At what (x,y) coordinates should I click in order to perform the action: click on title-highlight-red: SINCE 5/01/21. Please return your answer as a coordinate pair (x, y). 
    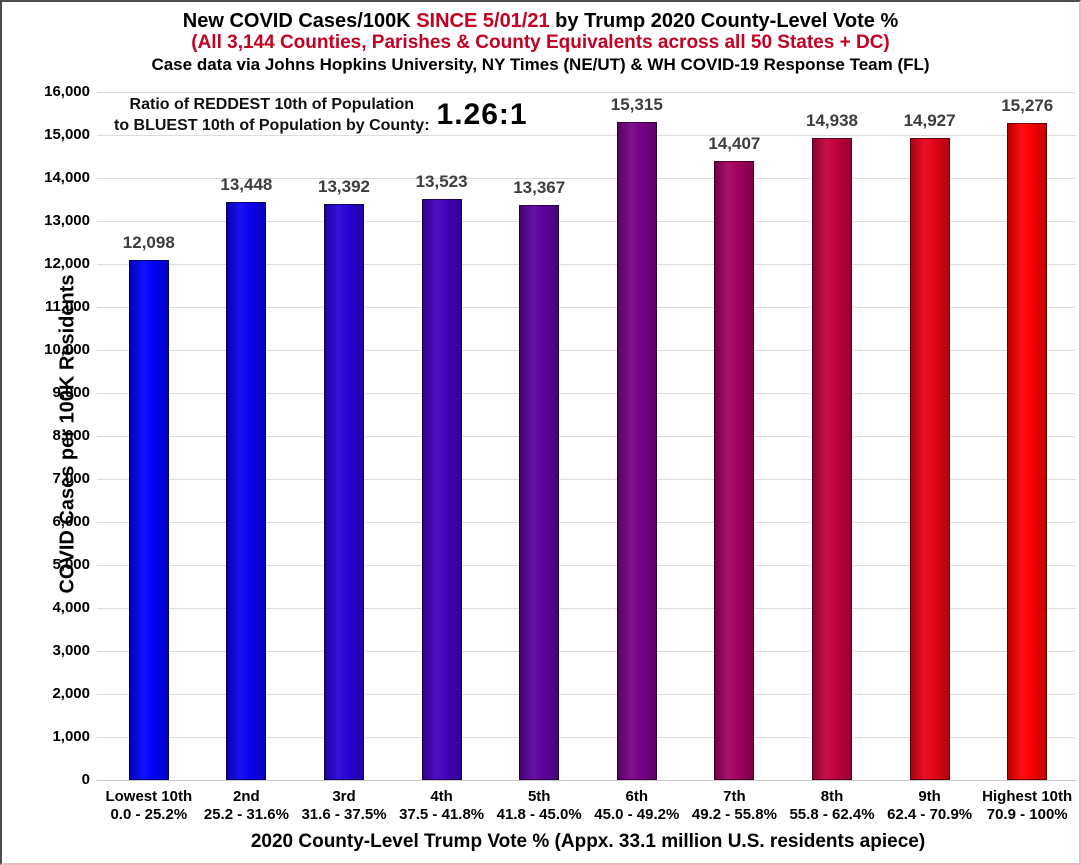
    Looking at the image, I should click on (483, 21).